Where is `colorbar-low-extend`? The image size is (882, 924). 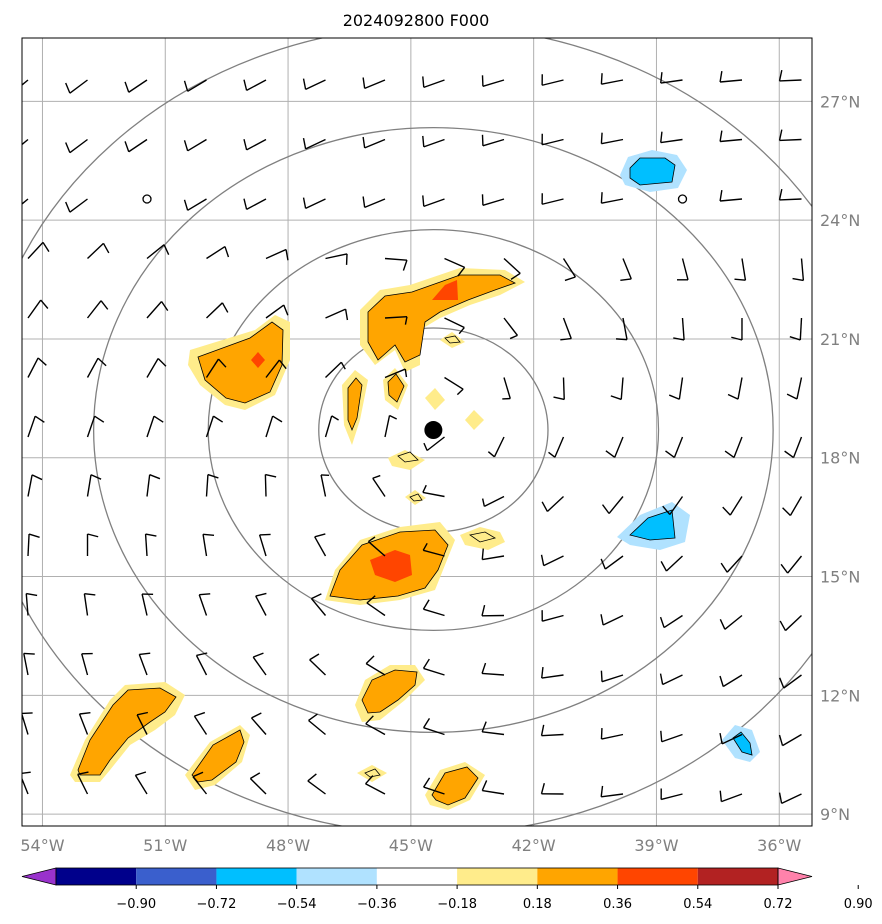 colorbar-low-extend is located at coordinates (39, 876).